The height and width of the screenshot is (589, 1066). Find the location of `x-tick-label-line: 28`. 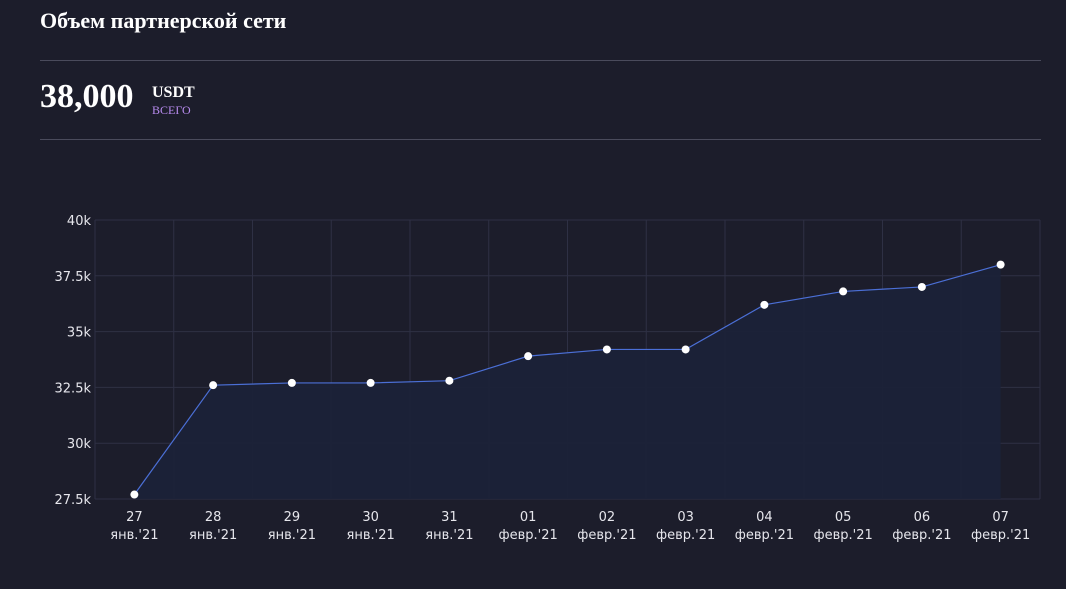

x-tick-label-line: 28 is located at coordinates (213, 517).